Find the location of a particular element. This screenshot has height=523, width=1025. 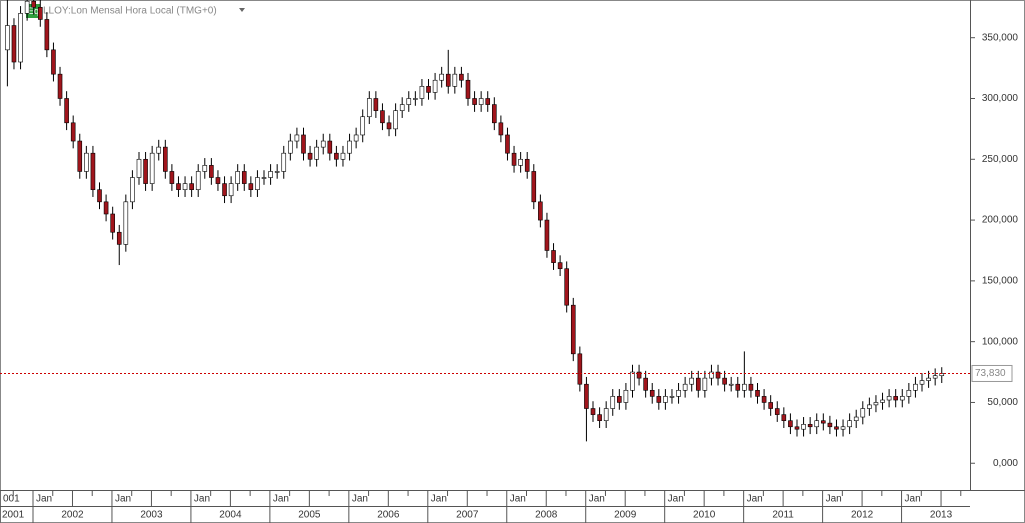

x-year-label: 2012 is located at coordinates (862, 515).